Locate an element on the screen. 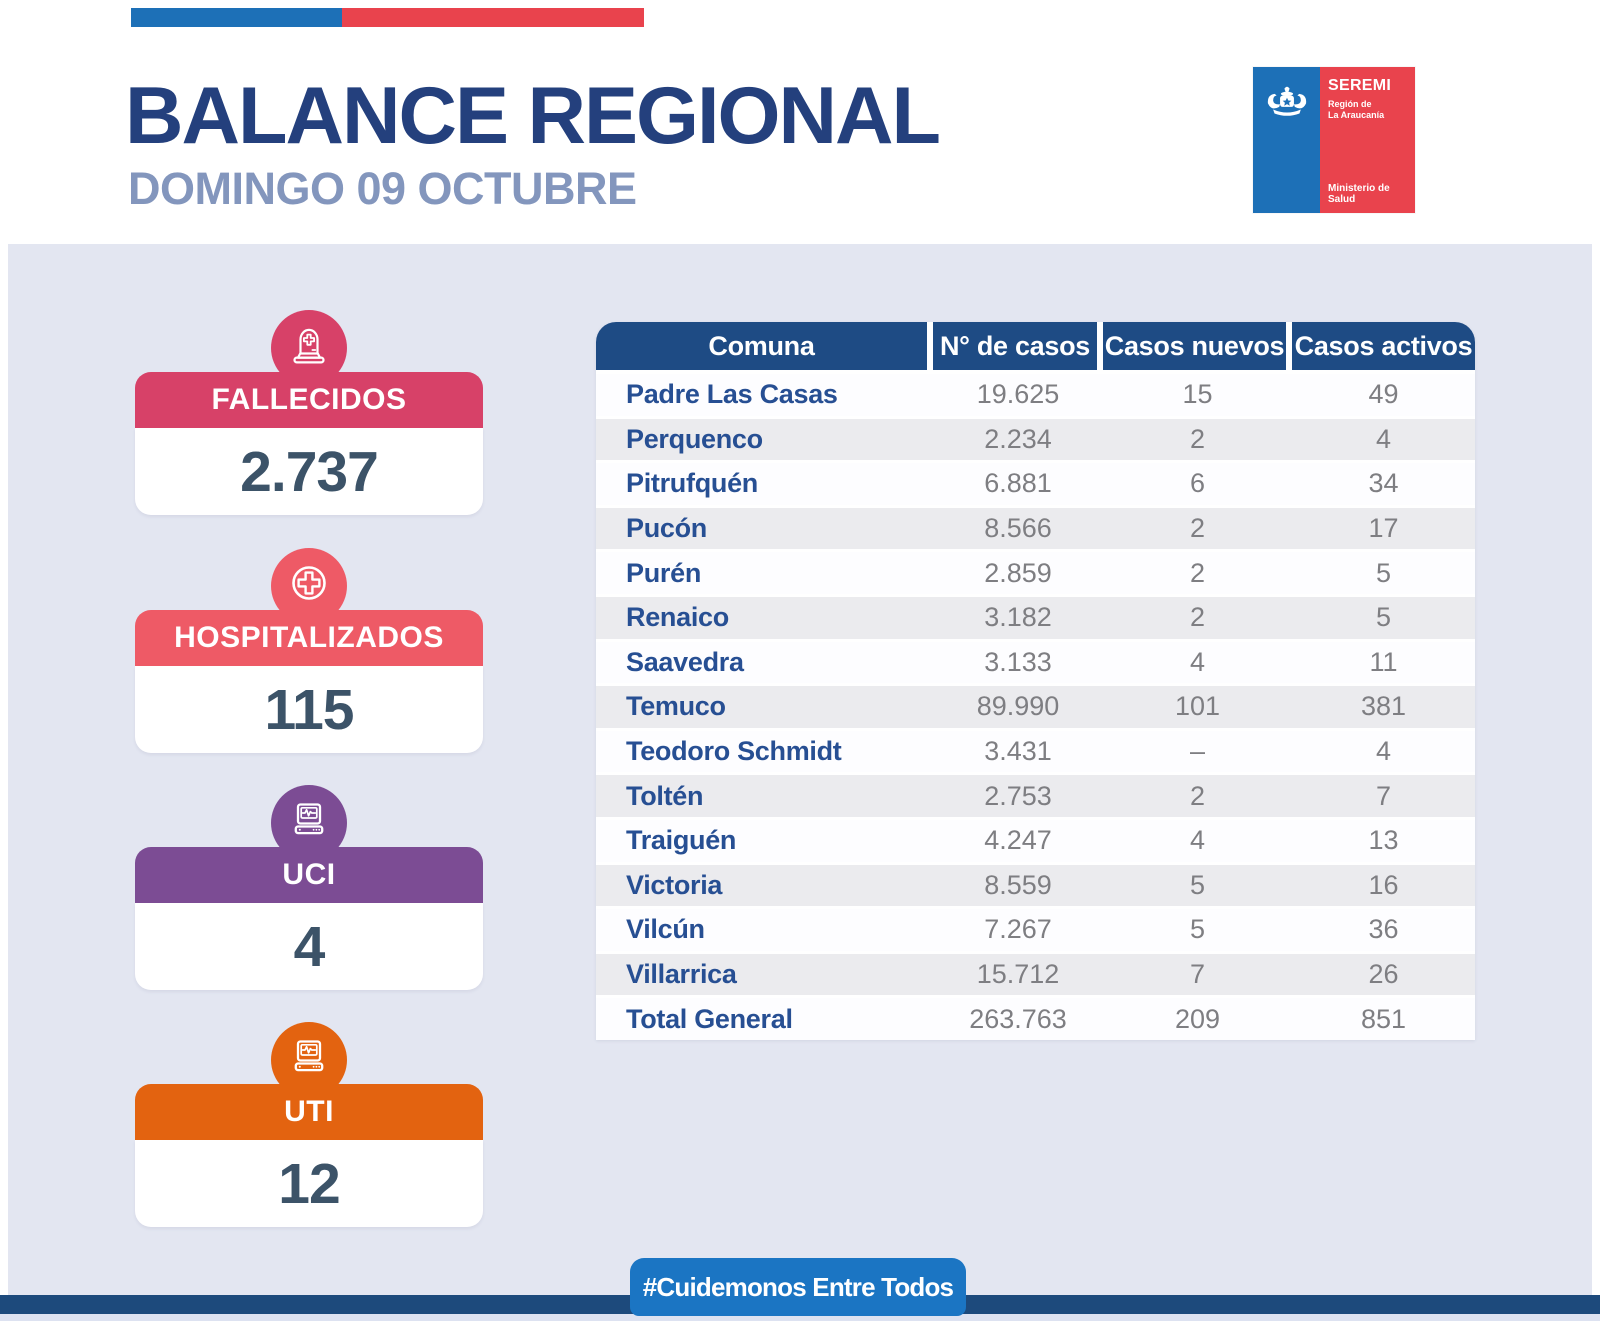 This screenshot has width=1600, height=1330. cell-comuna: Pitrufquén is located at coordinates (692, 483).